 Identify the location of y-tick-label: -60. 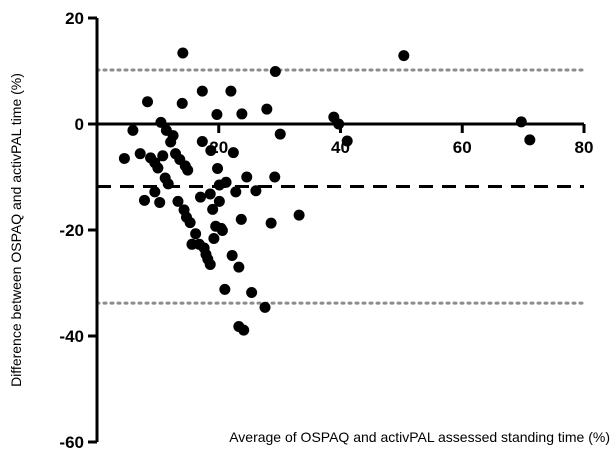
(71, 442).